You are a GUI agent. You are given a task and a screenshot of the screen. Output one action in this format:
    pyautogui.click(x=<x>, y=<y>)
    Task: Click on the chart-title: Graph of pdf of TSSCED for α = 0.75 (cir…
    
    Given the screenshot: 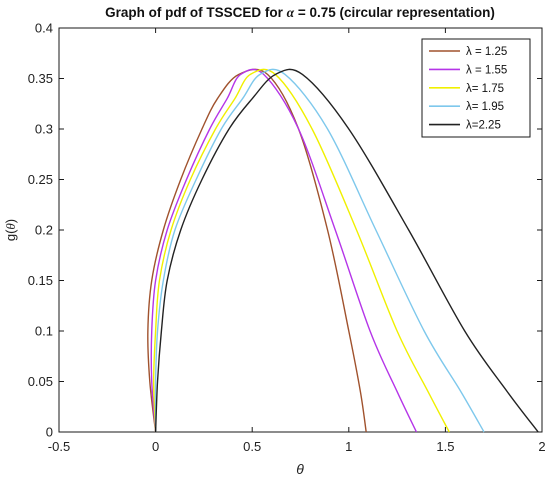 What is the action you would take?
    pyautogui.click(x=300, y=12)
    